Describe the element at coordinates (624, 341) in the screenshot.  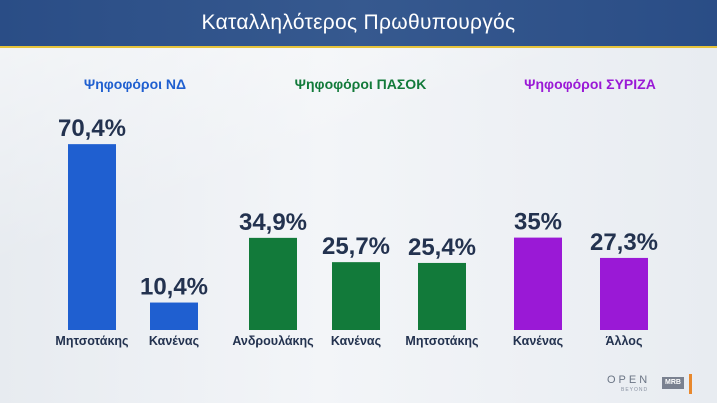
I see `category-label-6: Άλλος` at that location.